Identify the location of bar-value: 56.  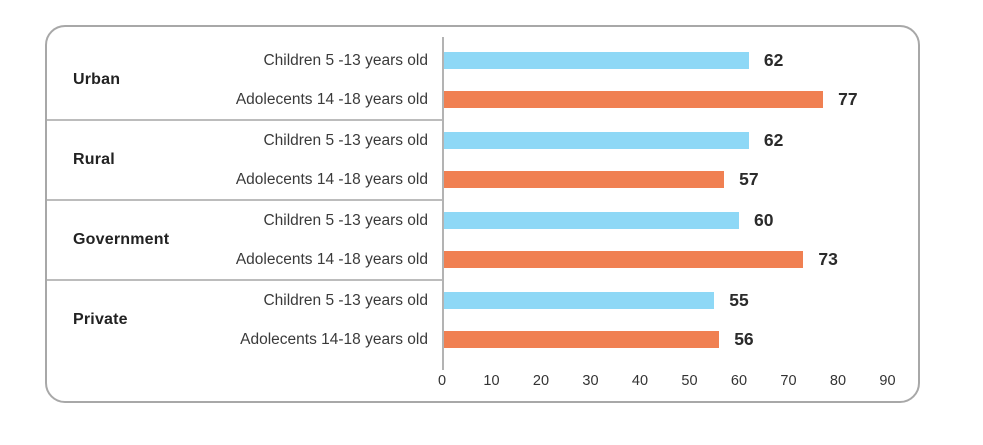
(744, 339).